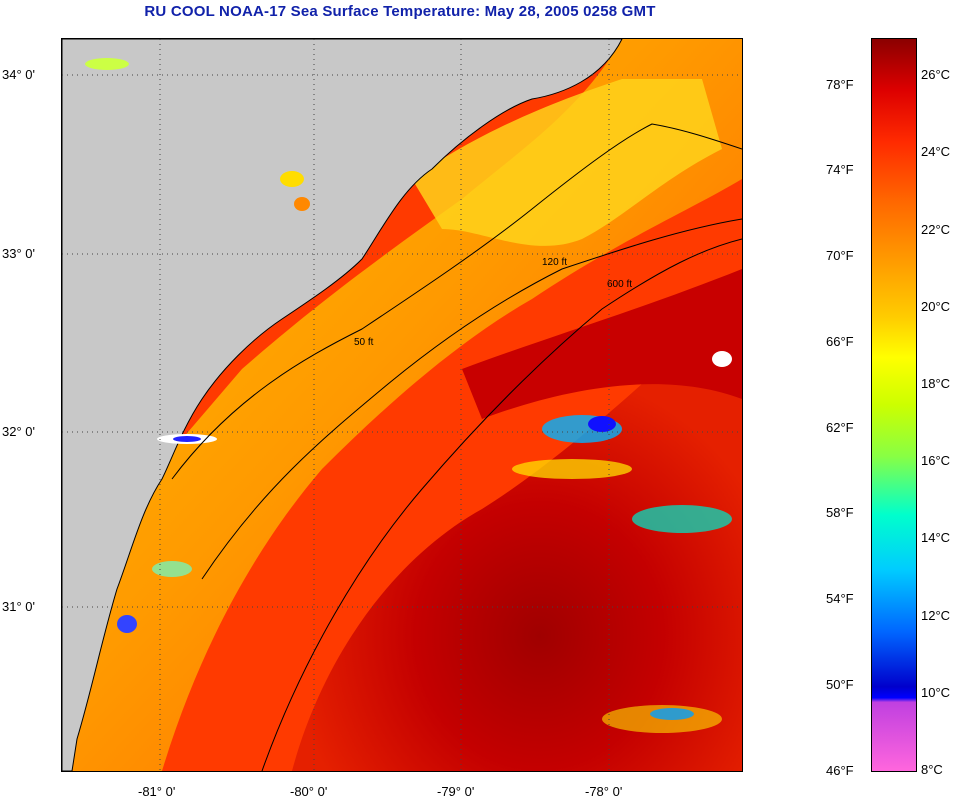 The height and width of the screenshot is (801, 960). I want to click on lat-label-31: 31° 0', so click(18, 606).